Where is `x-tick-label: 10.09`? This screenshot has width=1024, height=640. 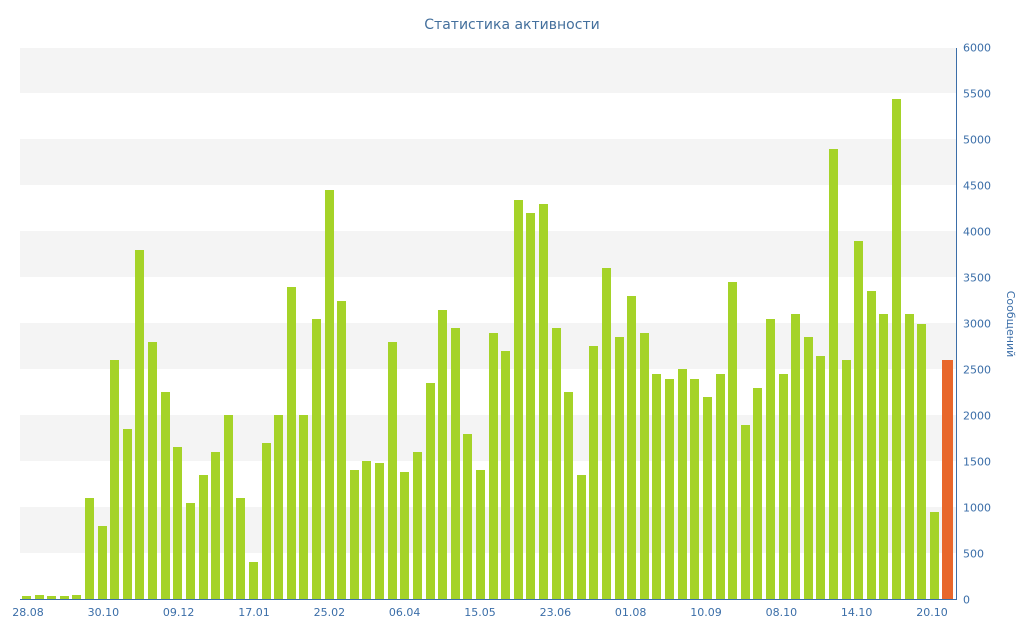 x-tick-label: 10.09 is located at coordinates (706, 612).